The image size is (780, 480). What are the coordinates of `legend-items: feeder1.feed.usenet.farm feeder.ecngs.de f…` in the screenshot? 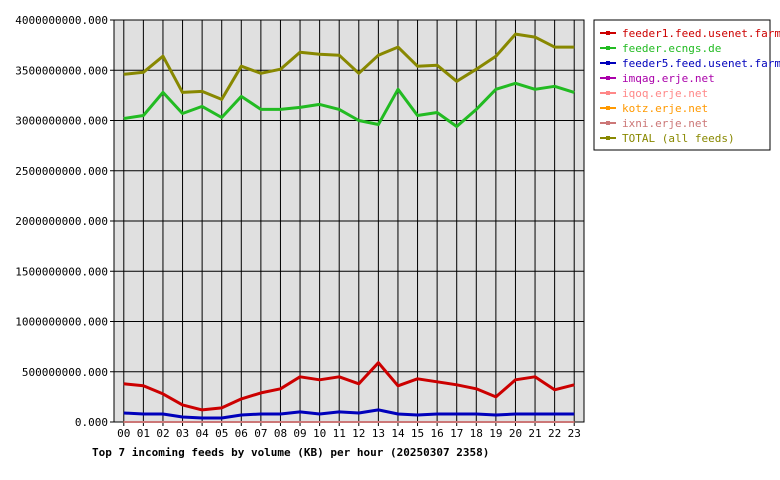 It's located at (690, 86).